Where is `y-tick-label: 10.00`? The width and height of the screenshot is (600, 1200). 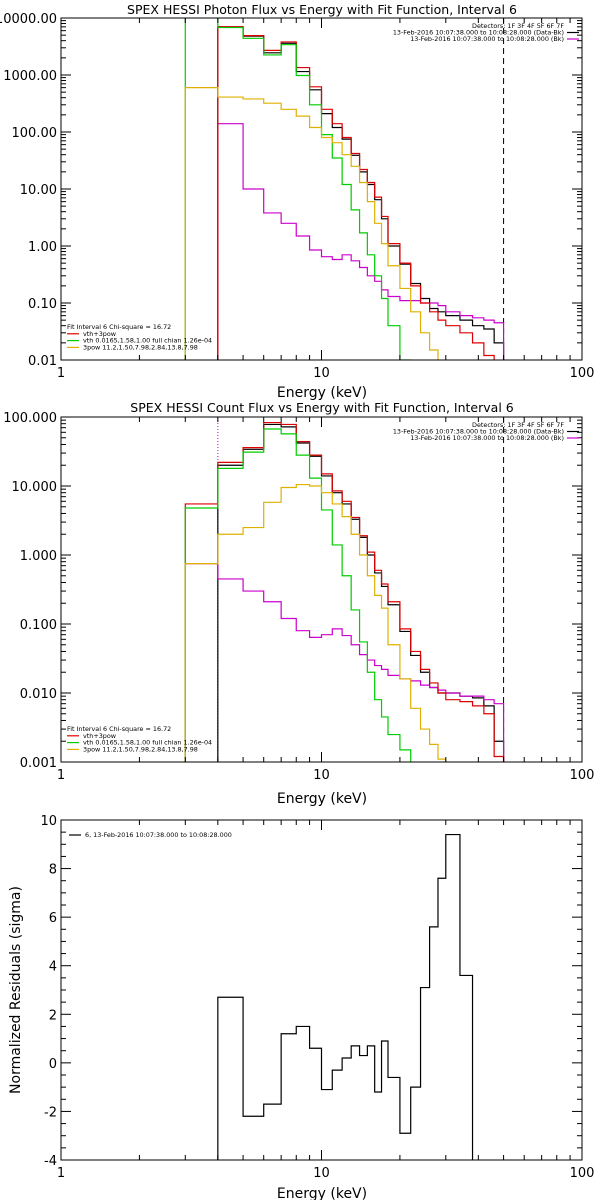
y-tick-label: 10.00 is located at coordinates (38, 190).